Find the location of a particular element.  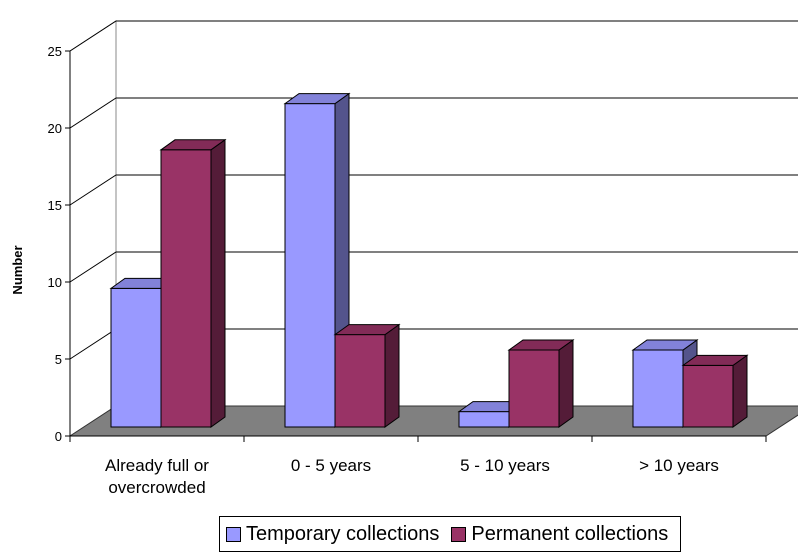

legend-label-temporary: Temporary collections is located at coordinates (343, 533).